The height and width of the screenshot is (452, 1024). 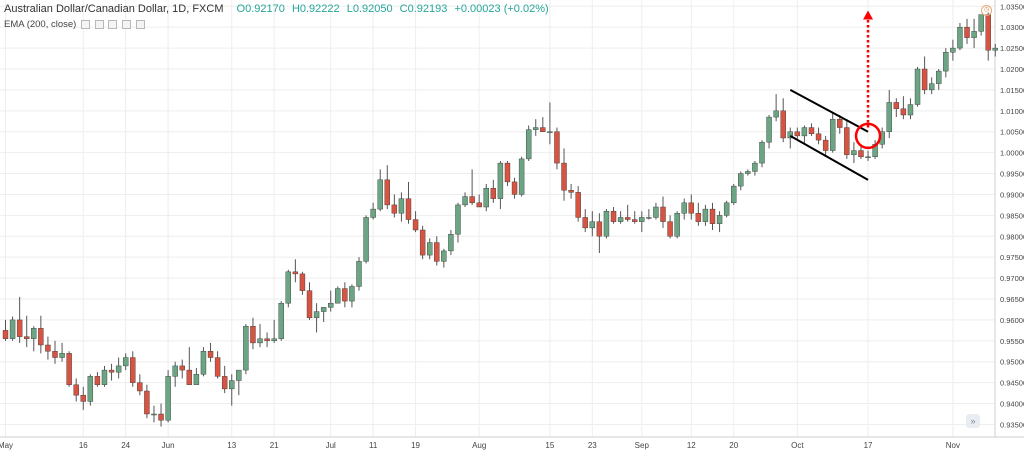 I want to click on indicator-label: EMA (200, close), so click(x=40, y=24).